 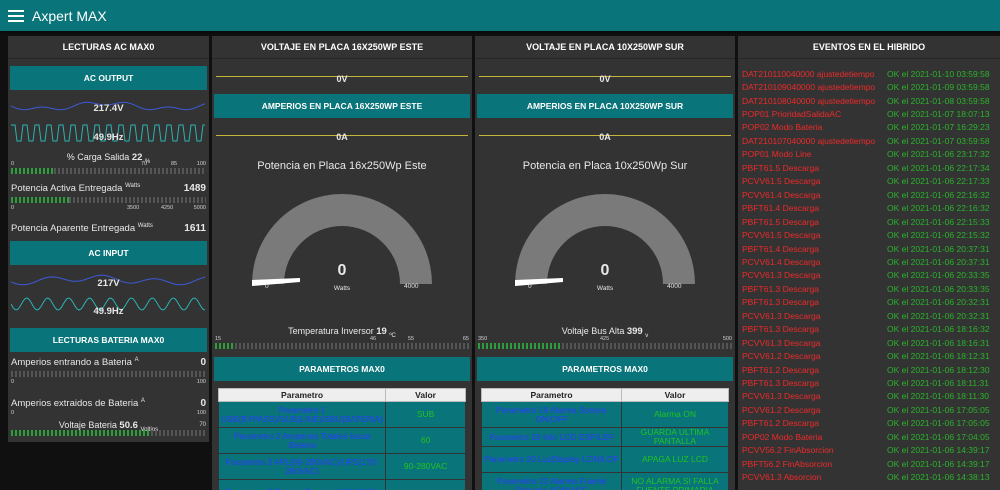 What do you see at coordinates (136, 360) in the screenshot?
I see `amperios-entrando-unit: A` at bounding box center [136, 360].